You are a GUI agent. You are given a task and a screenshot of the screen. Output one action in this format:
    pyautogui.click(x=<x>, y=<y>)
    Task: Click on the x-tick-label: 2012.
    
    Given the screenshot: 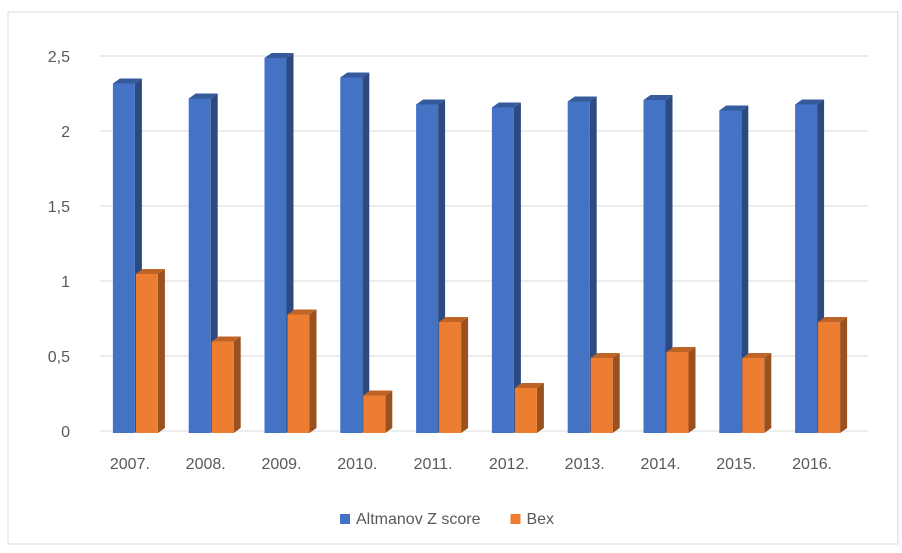 What is the action you would take?
    pyautogui.click(x=509, y=464)
    